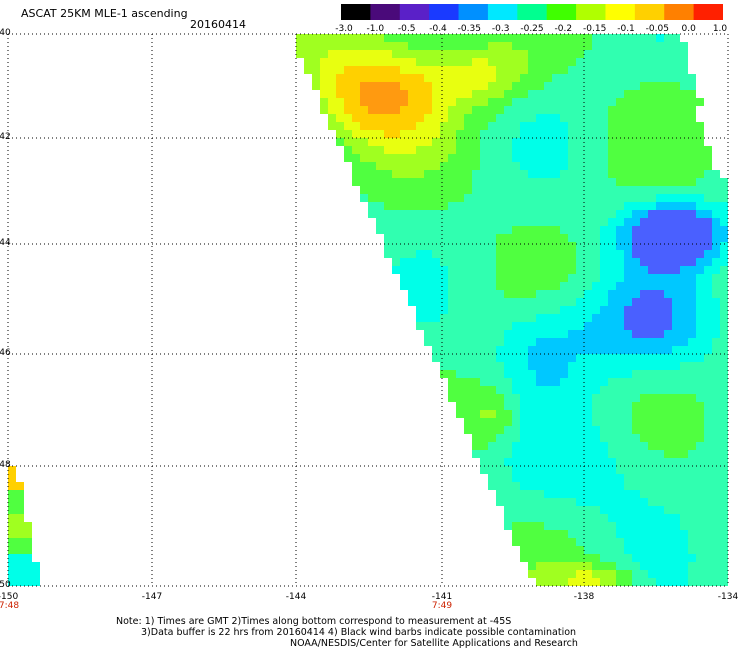 The height and width of the screenshot is (650, 740). I want to click on latitude-label: -46, so click(5, 353).